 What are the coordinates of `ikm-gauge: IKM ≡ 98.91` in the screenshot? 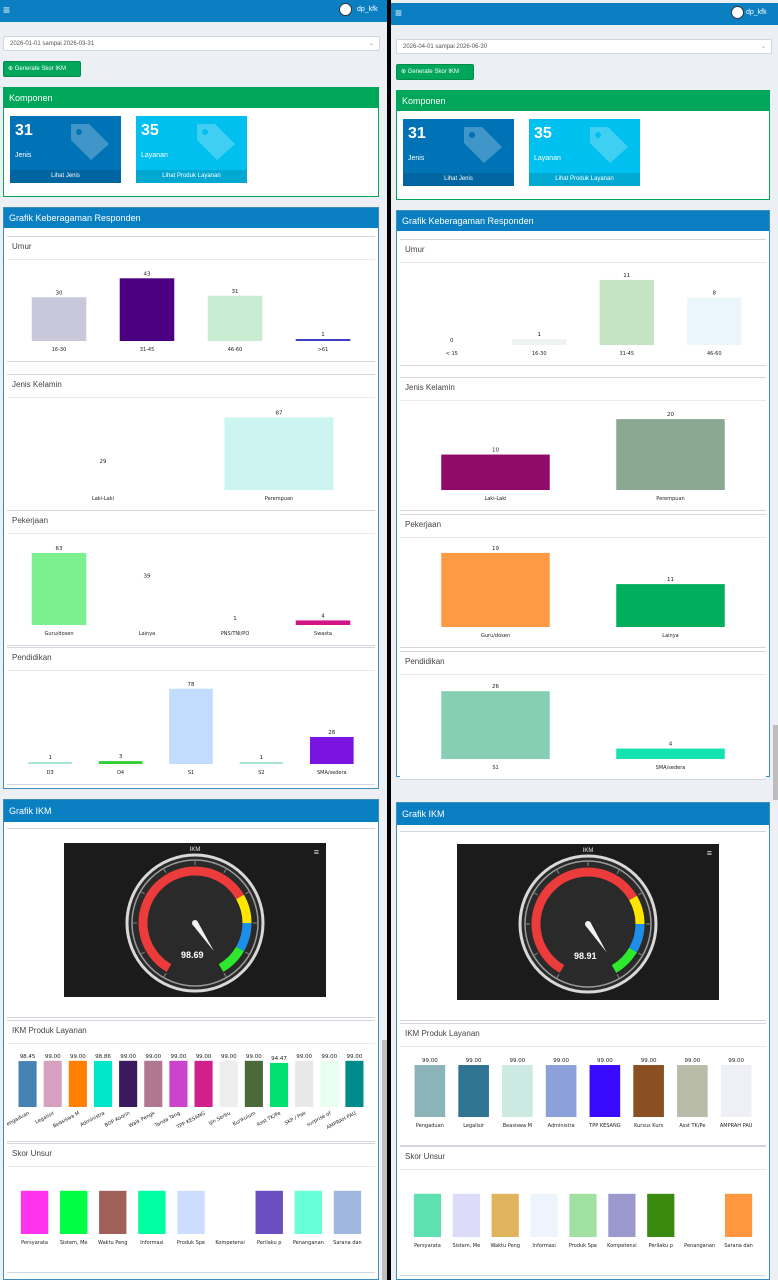 It's located at (588, 922).